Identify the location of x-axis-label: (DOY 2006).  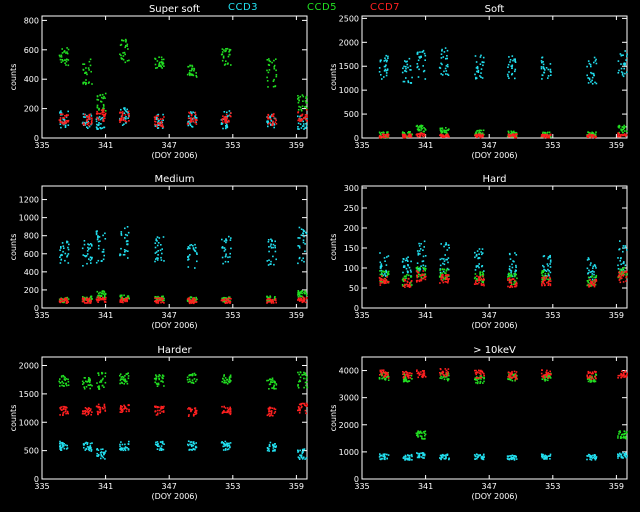
(174, 325).